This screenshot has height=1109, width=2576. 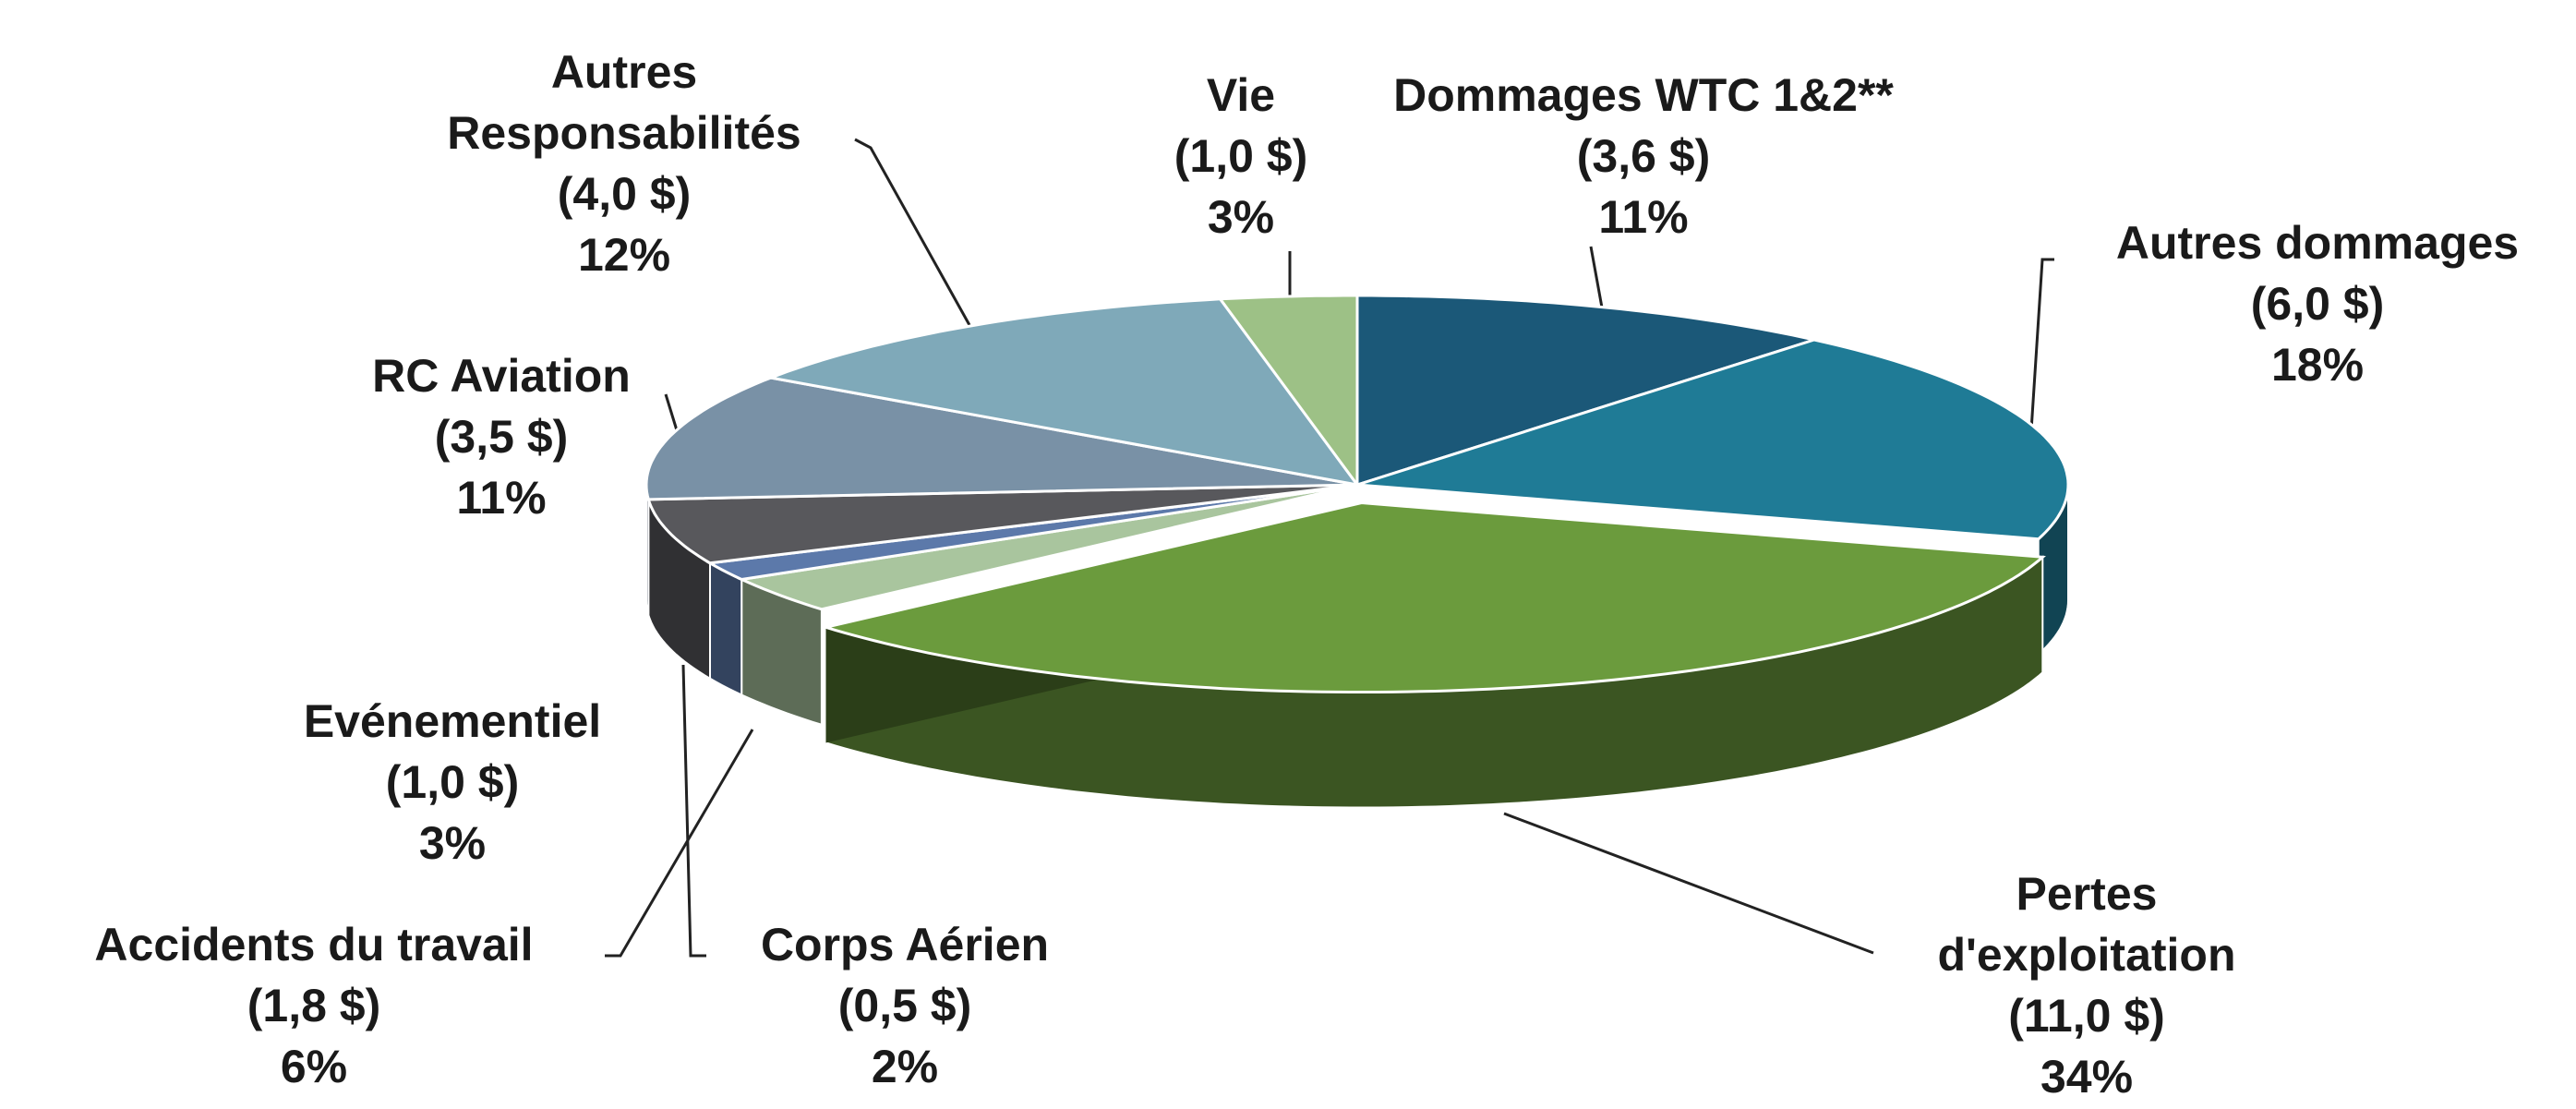 What do you see at coordinates (2087, 985) in the screenshot?
I see `slice-label: Pertes d'exploitation (11,0 $) 34%` at bounding box center [2087, 985].